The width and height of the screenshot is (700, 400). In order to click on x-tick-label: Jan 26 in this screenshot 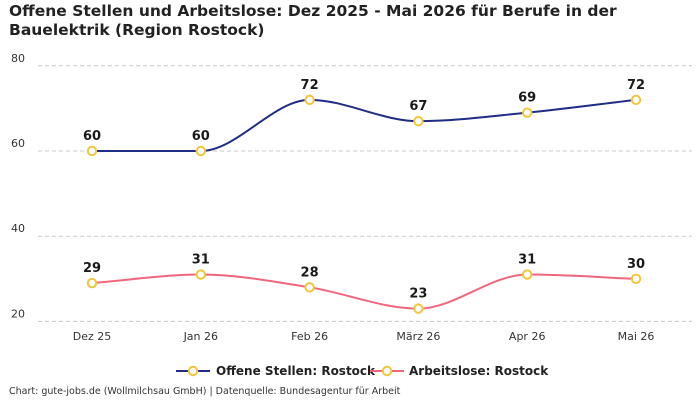, I will do `click(200, 336)`.